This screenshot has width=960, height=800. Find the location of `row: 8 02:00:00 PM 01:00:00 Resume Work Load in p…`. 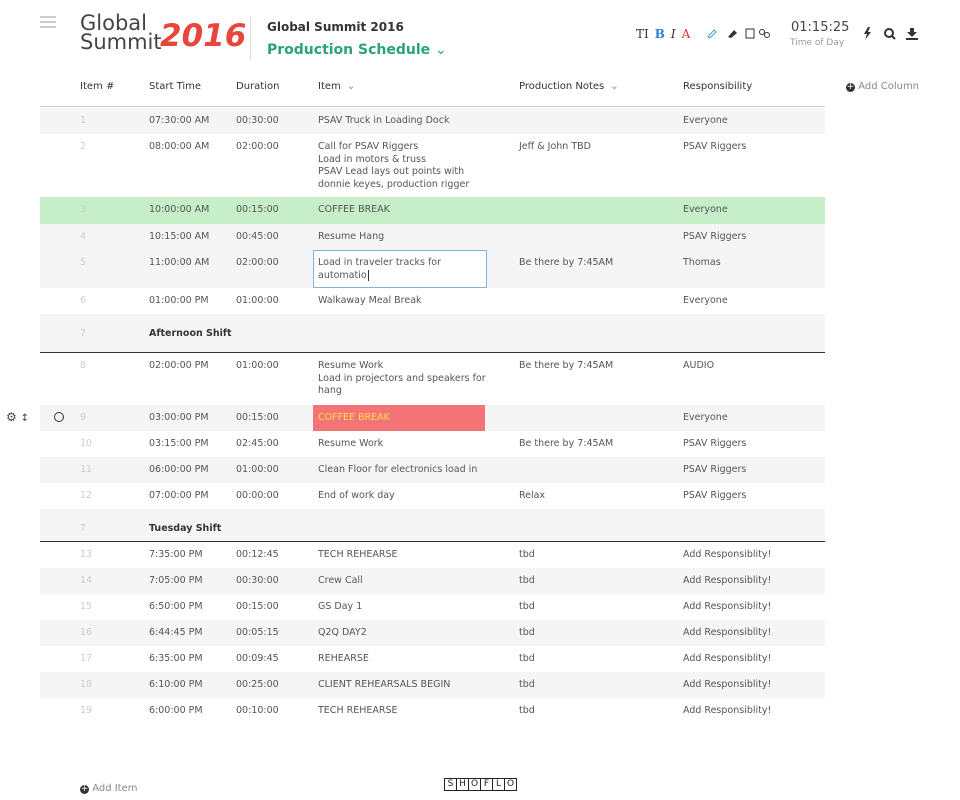

row: 8 02:00:00 PM 01:00:00 Resume Work Load in p… is located at coordinates (432, 379).